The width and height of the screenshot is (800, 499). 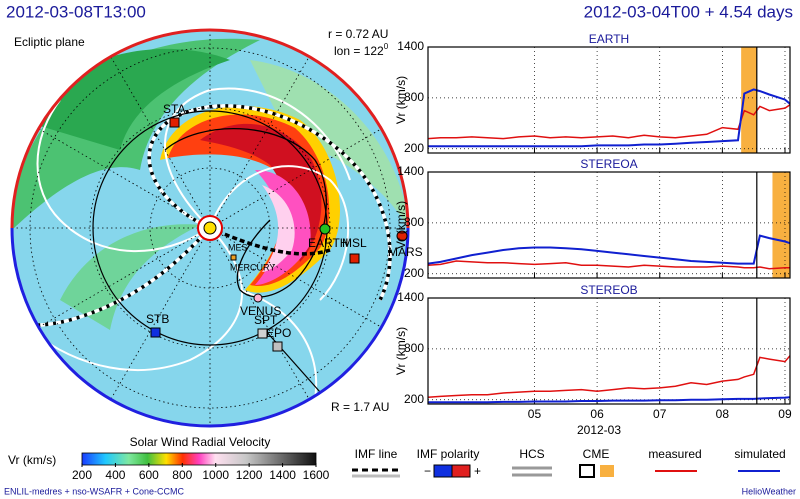 I want to click on panel-title: EARTH, so click(x=609, y=39).